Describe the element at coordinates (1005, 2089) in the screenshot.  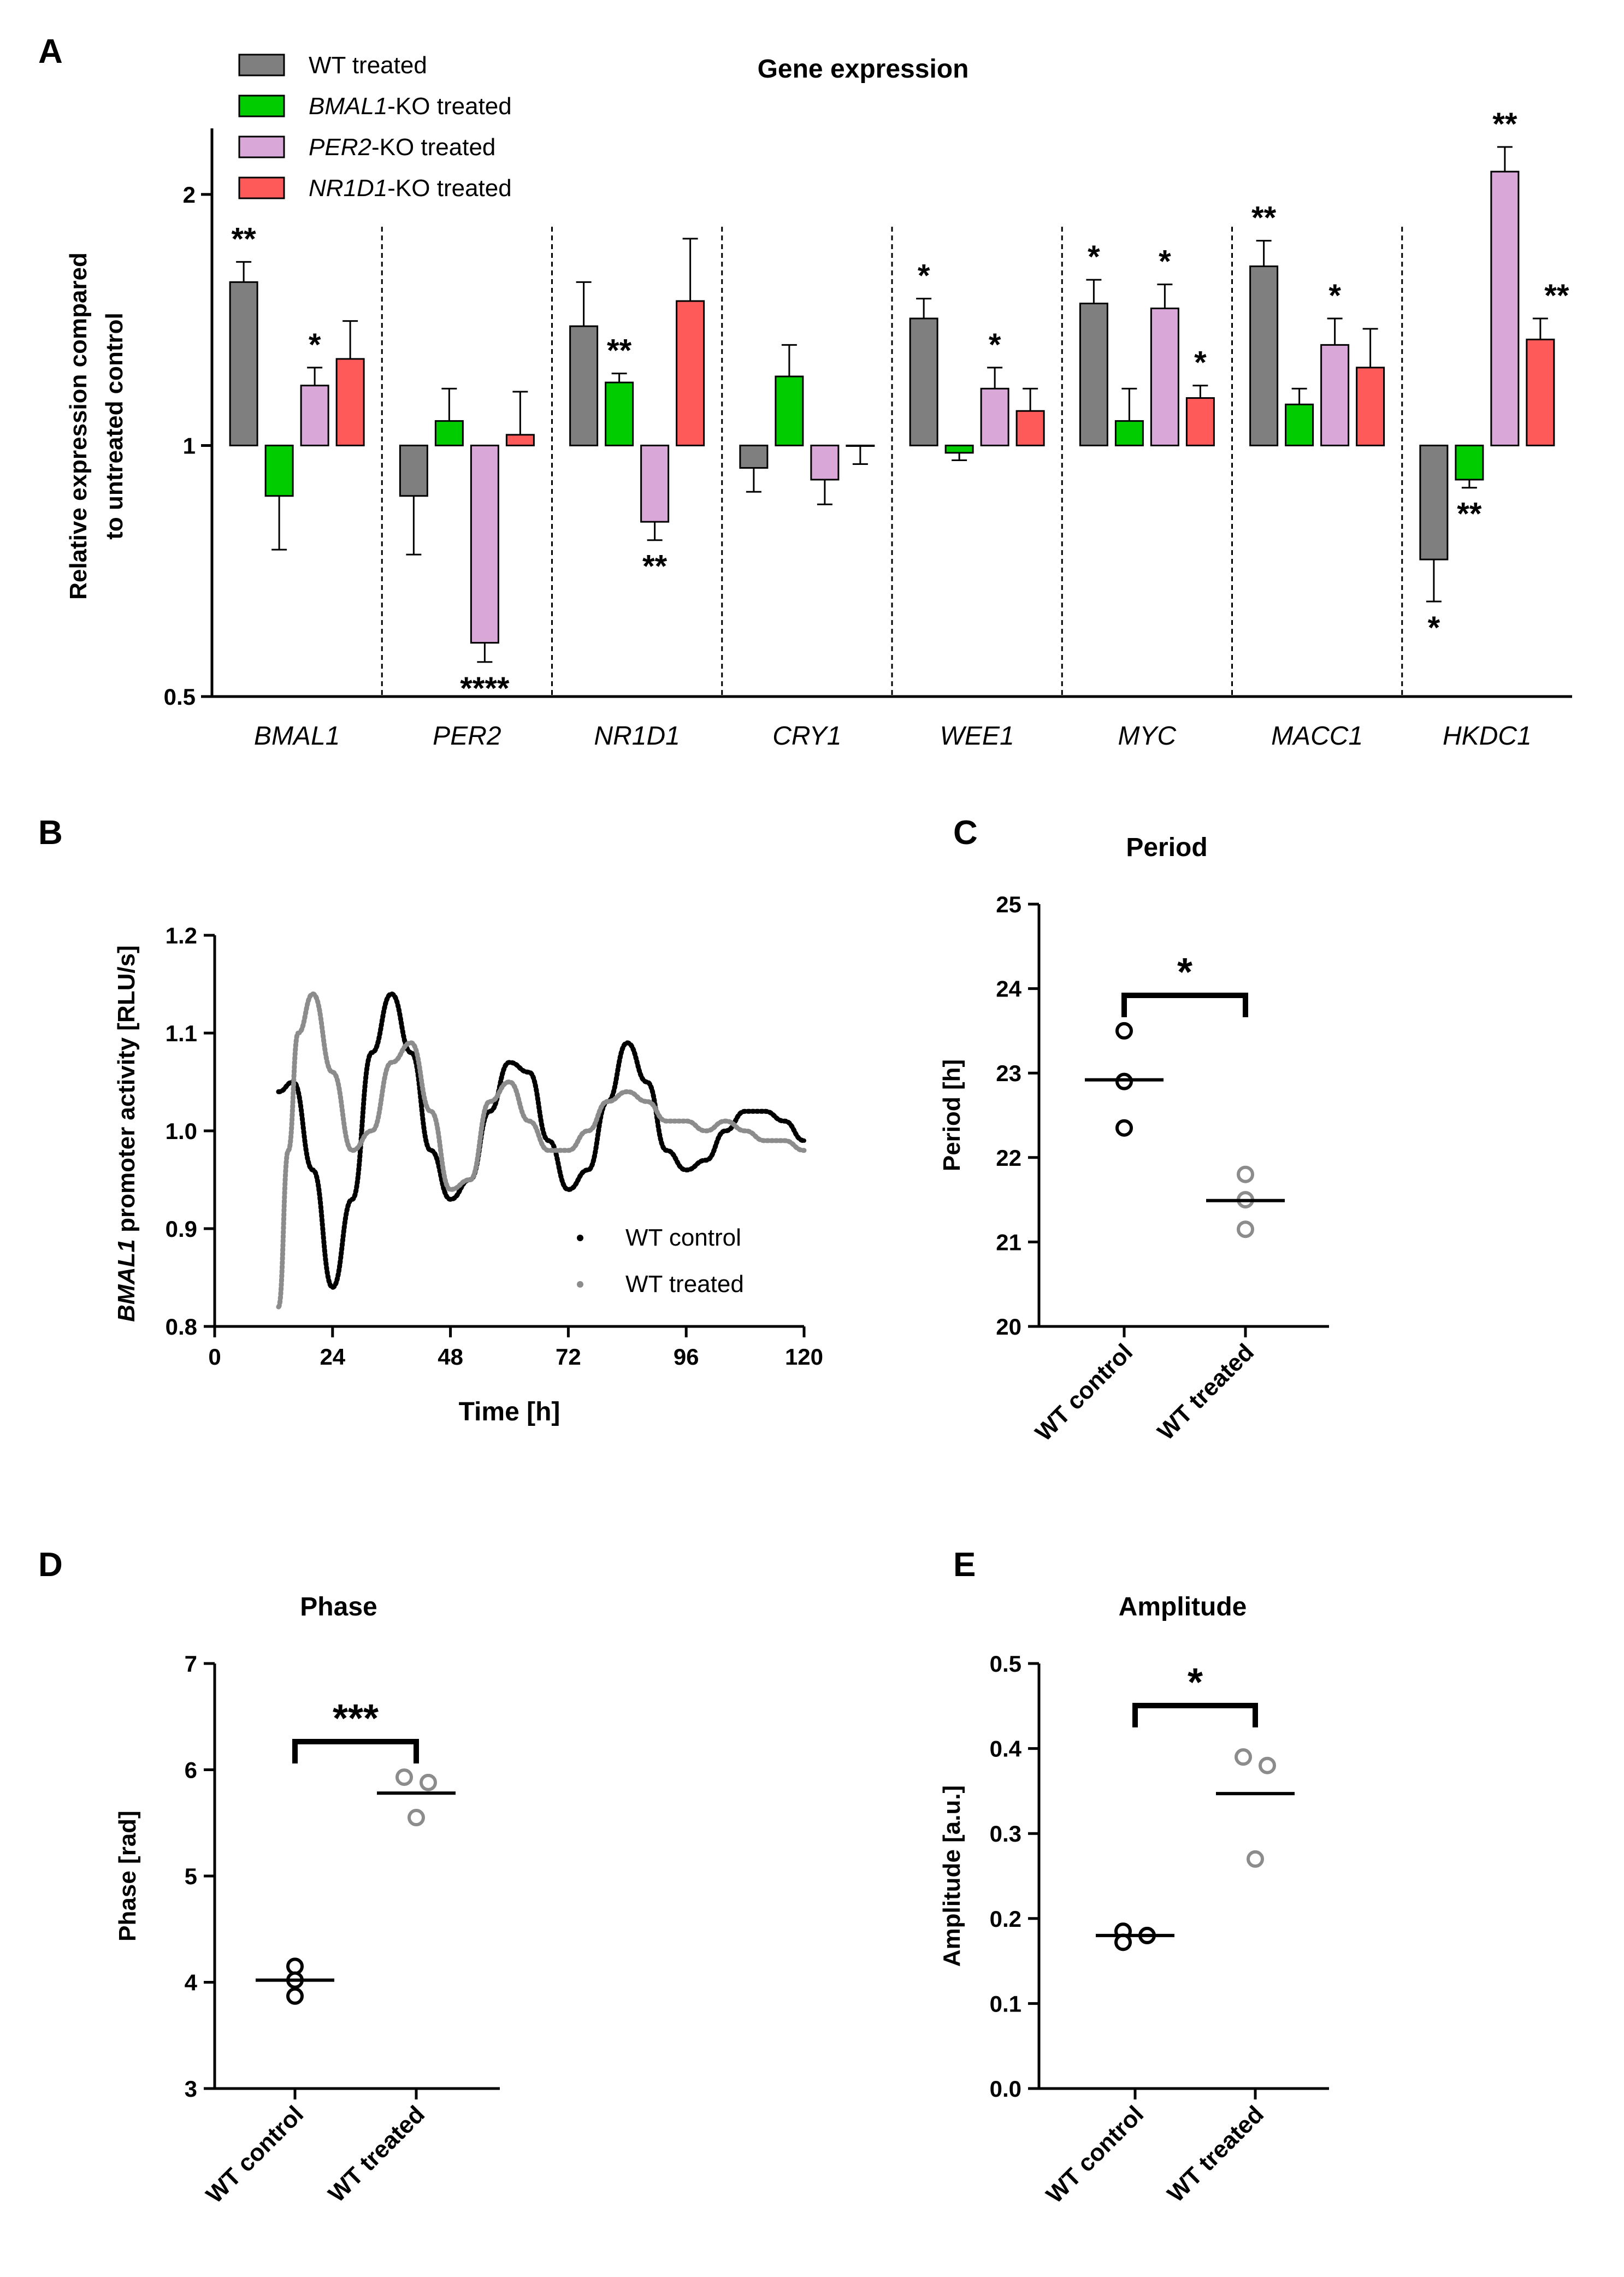
I see `chart-e-y-tick-label: 0.0` at that location.